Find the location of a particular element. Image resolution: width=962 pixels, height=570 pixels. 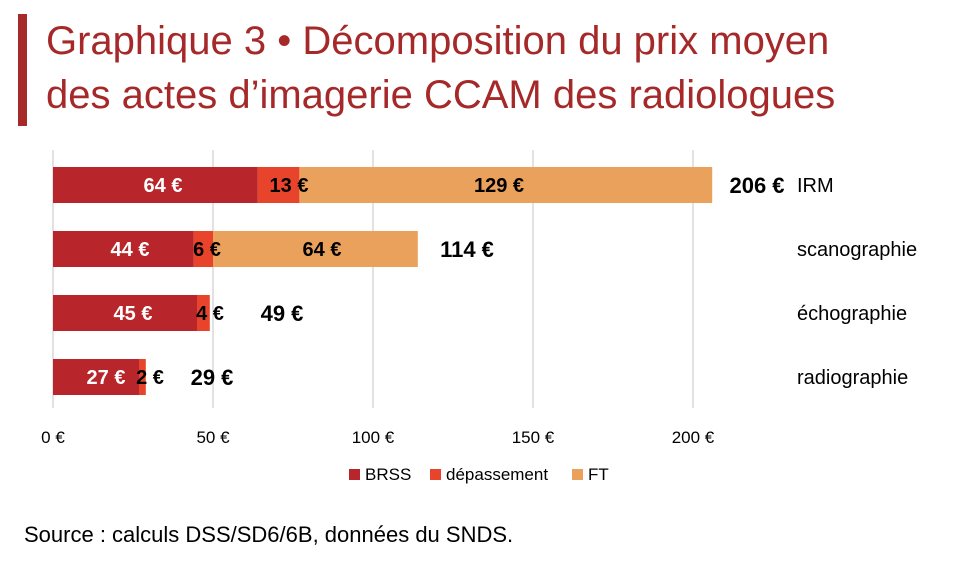

bar-BRSS-échographie is located at coordinates (125, 313).